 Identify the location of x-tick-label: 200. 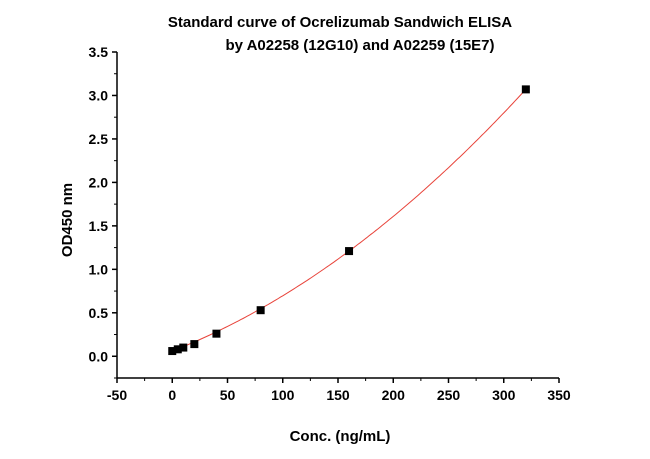
(394, 395).